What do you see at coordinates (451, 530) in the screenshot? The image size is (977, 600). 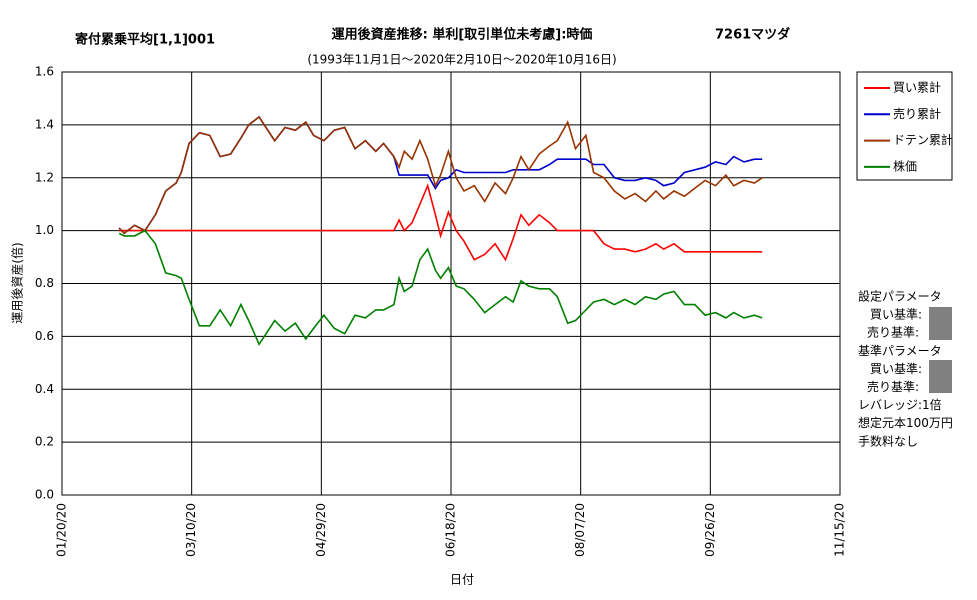 I see `x-tick-label: 06/18/20` at bounding box center [451, 530].